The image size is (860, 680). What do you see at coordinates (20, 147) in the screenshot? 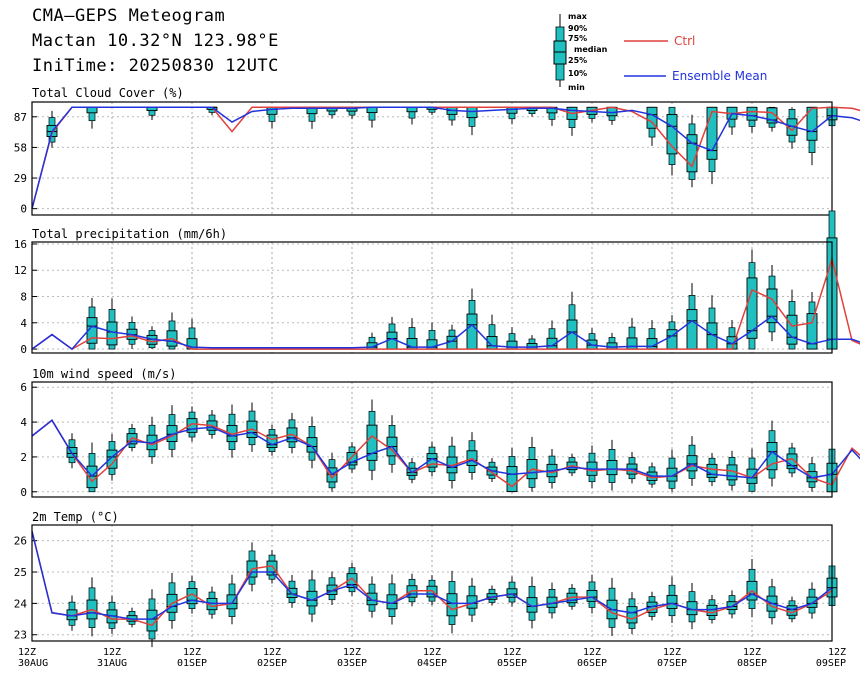
I see `y-tick-label: 58` at bounding box center [20, 147].